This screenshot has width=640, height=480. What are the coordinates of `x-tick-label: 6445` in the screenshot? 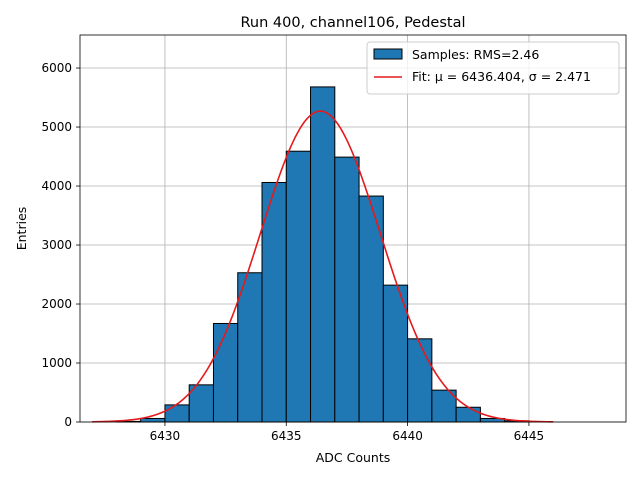 It's located at (529, 436).